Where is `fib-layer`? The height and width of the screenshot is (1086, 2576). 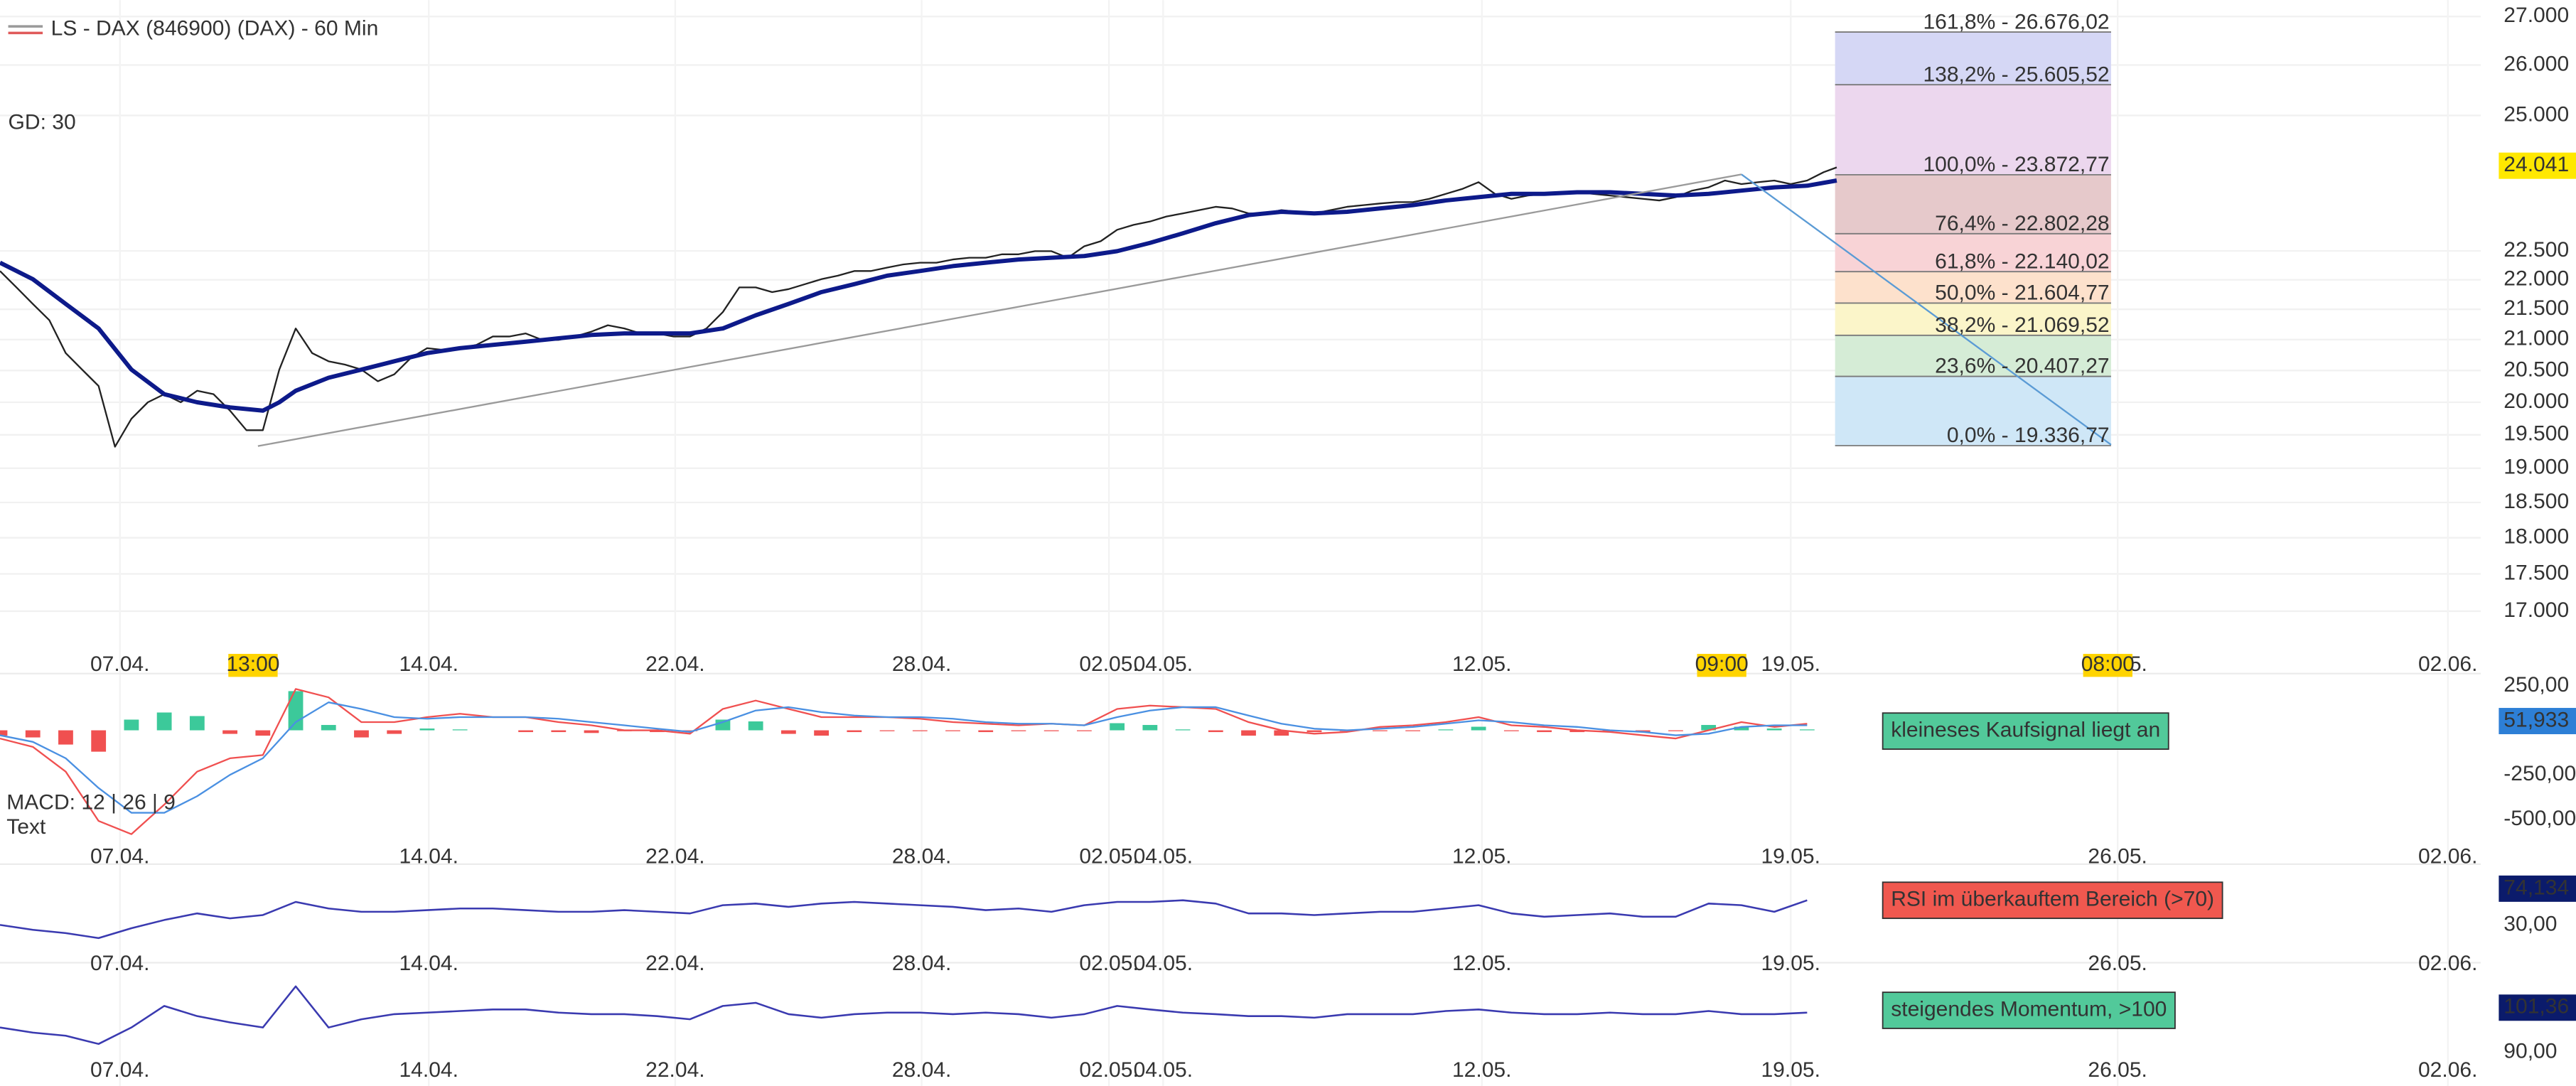 fib-layer is located at coordinates (1973, 239).